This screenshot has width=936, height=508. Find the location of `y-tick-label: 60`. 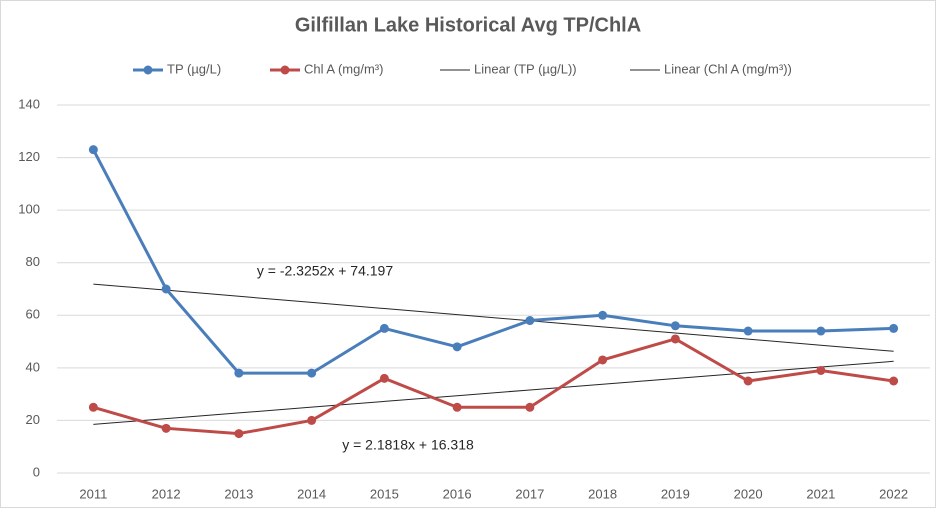

y-tick-label: 60 is located at coordinates (33, 314).